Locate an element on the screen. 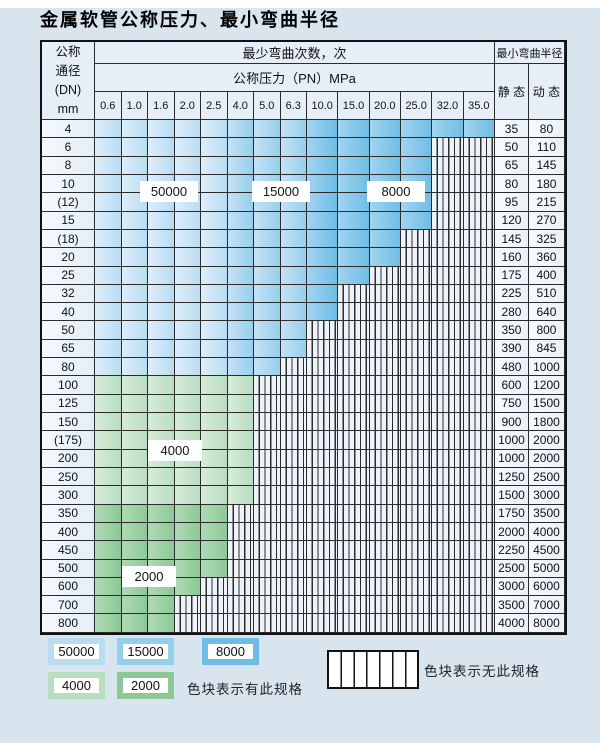  dynamic-value-cell: 325 is located at coordinates (546, 239).